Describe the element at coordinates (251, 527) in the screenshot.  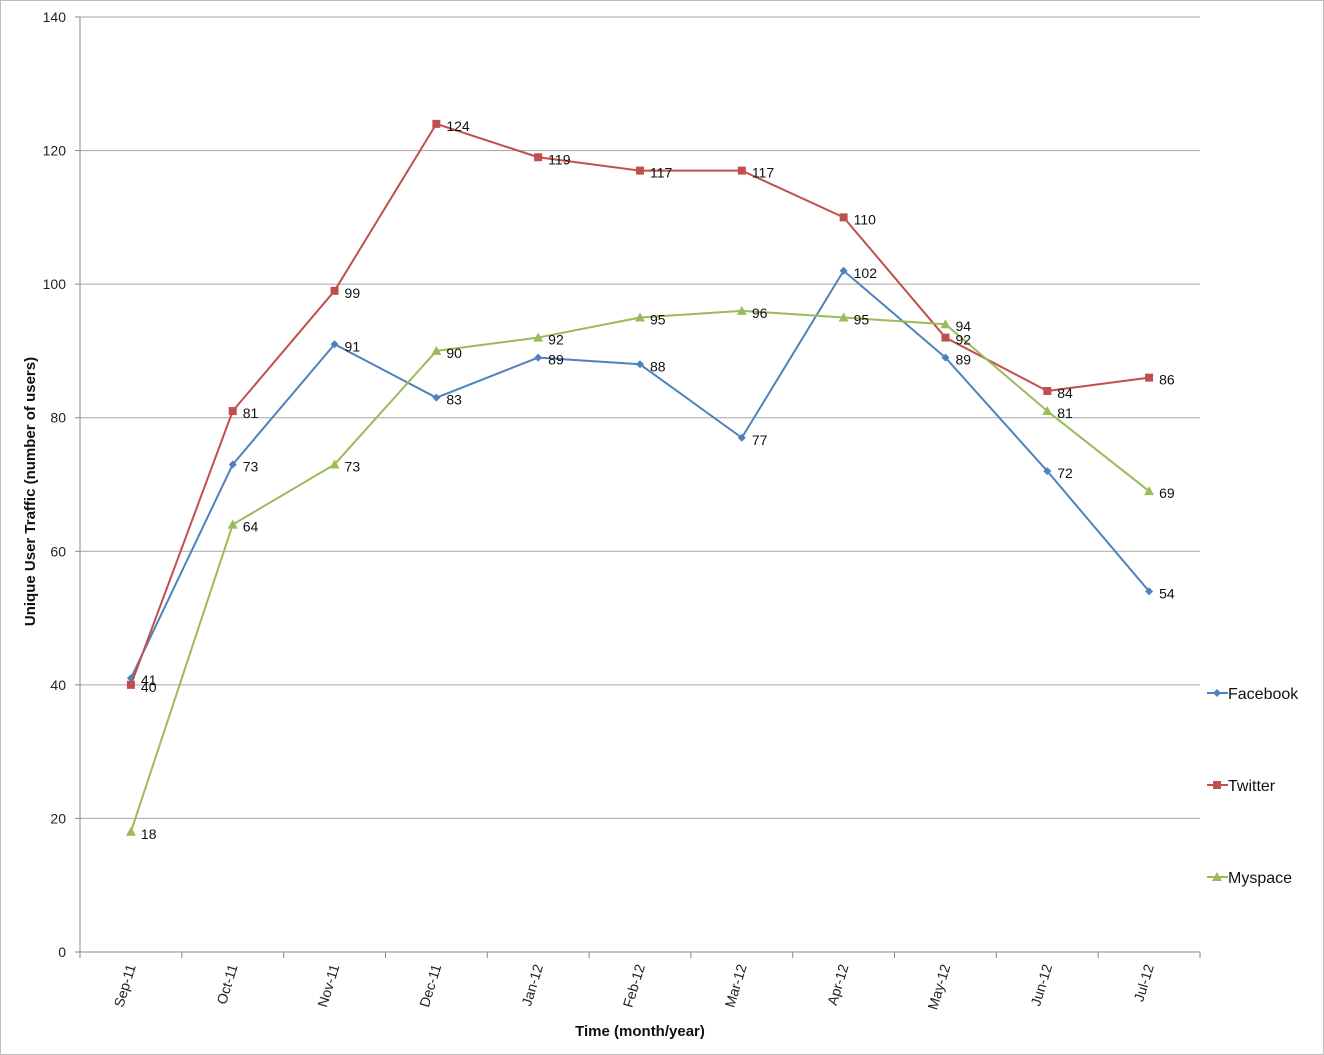
I see `myspace-data-label: 64` at that location.